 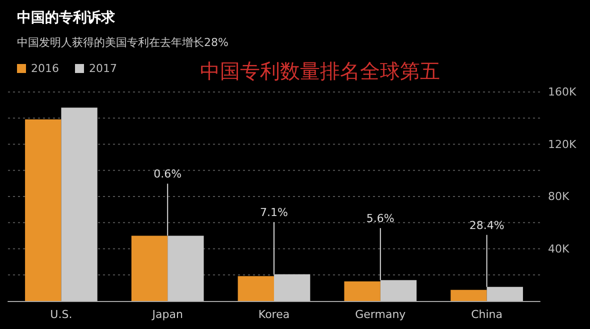 I want to click on annotation: 28.4%, so click(x=486, y=225).